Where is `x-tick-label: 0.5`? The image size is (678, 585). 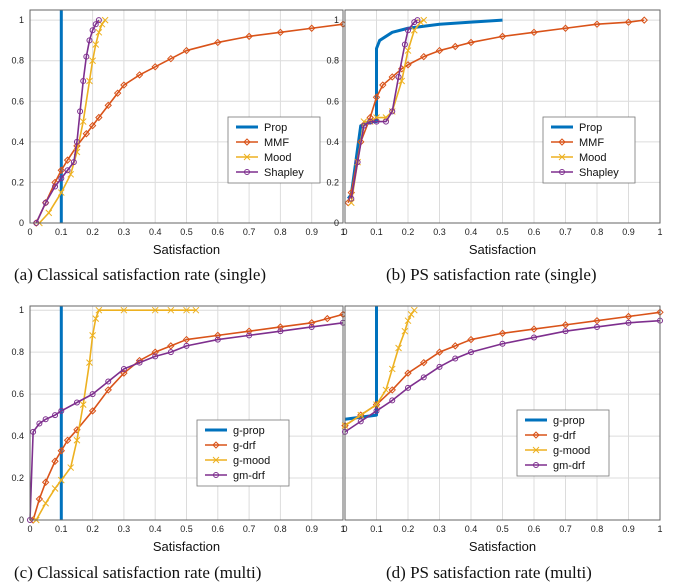
x-tick-label: 0.5 is located at coordinates (502, 529).